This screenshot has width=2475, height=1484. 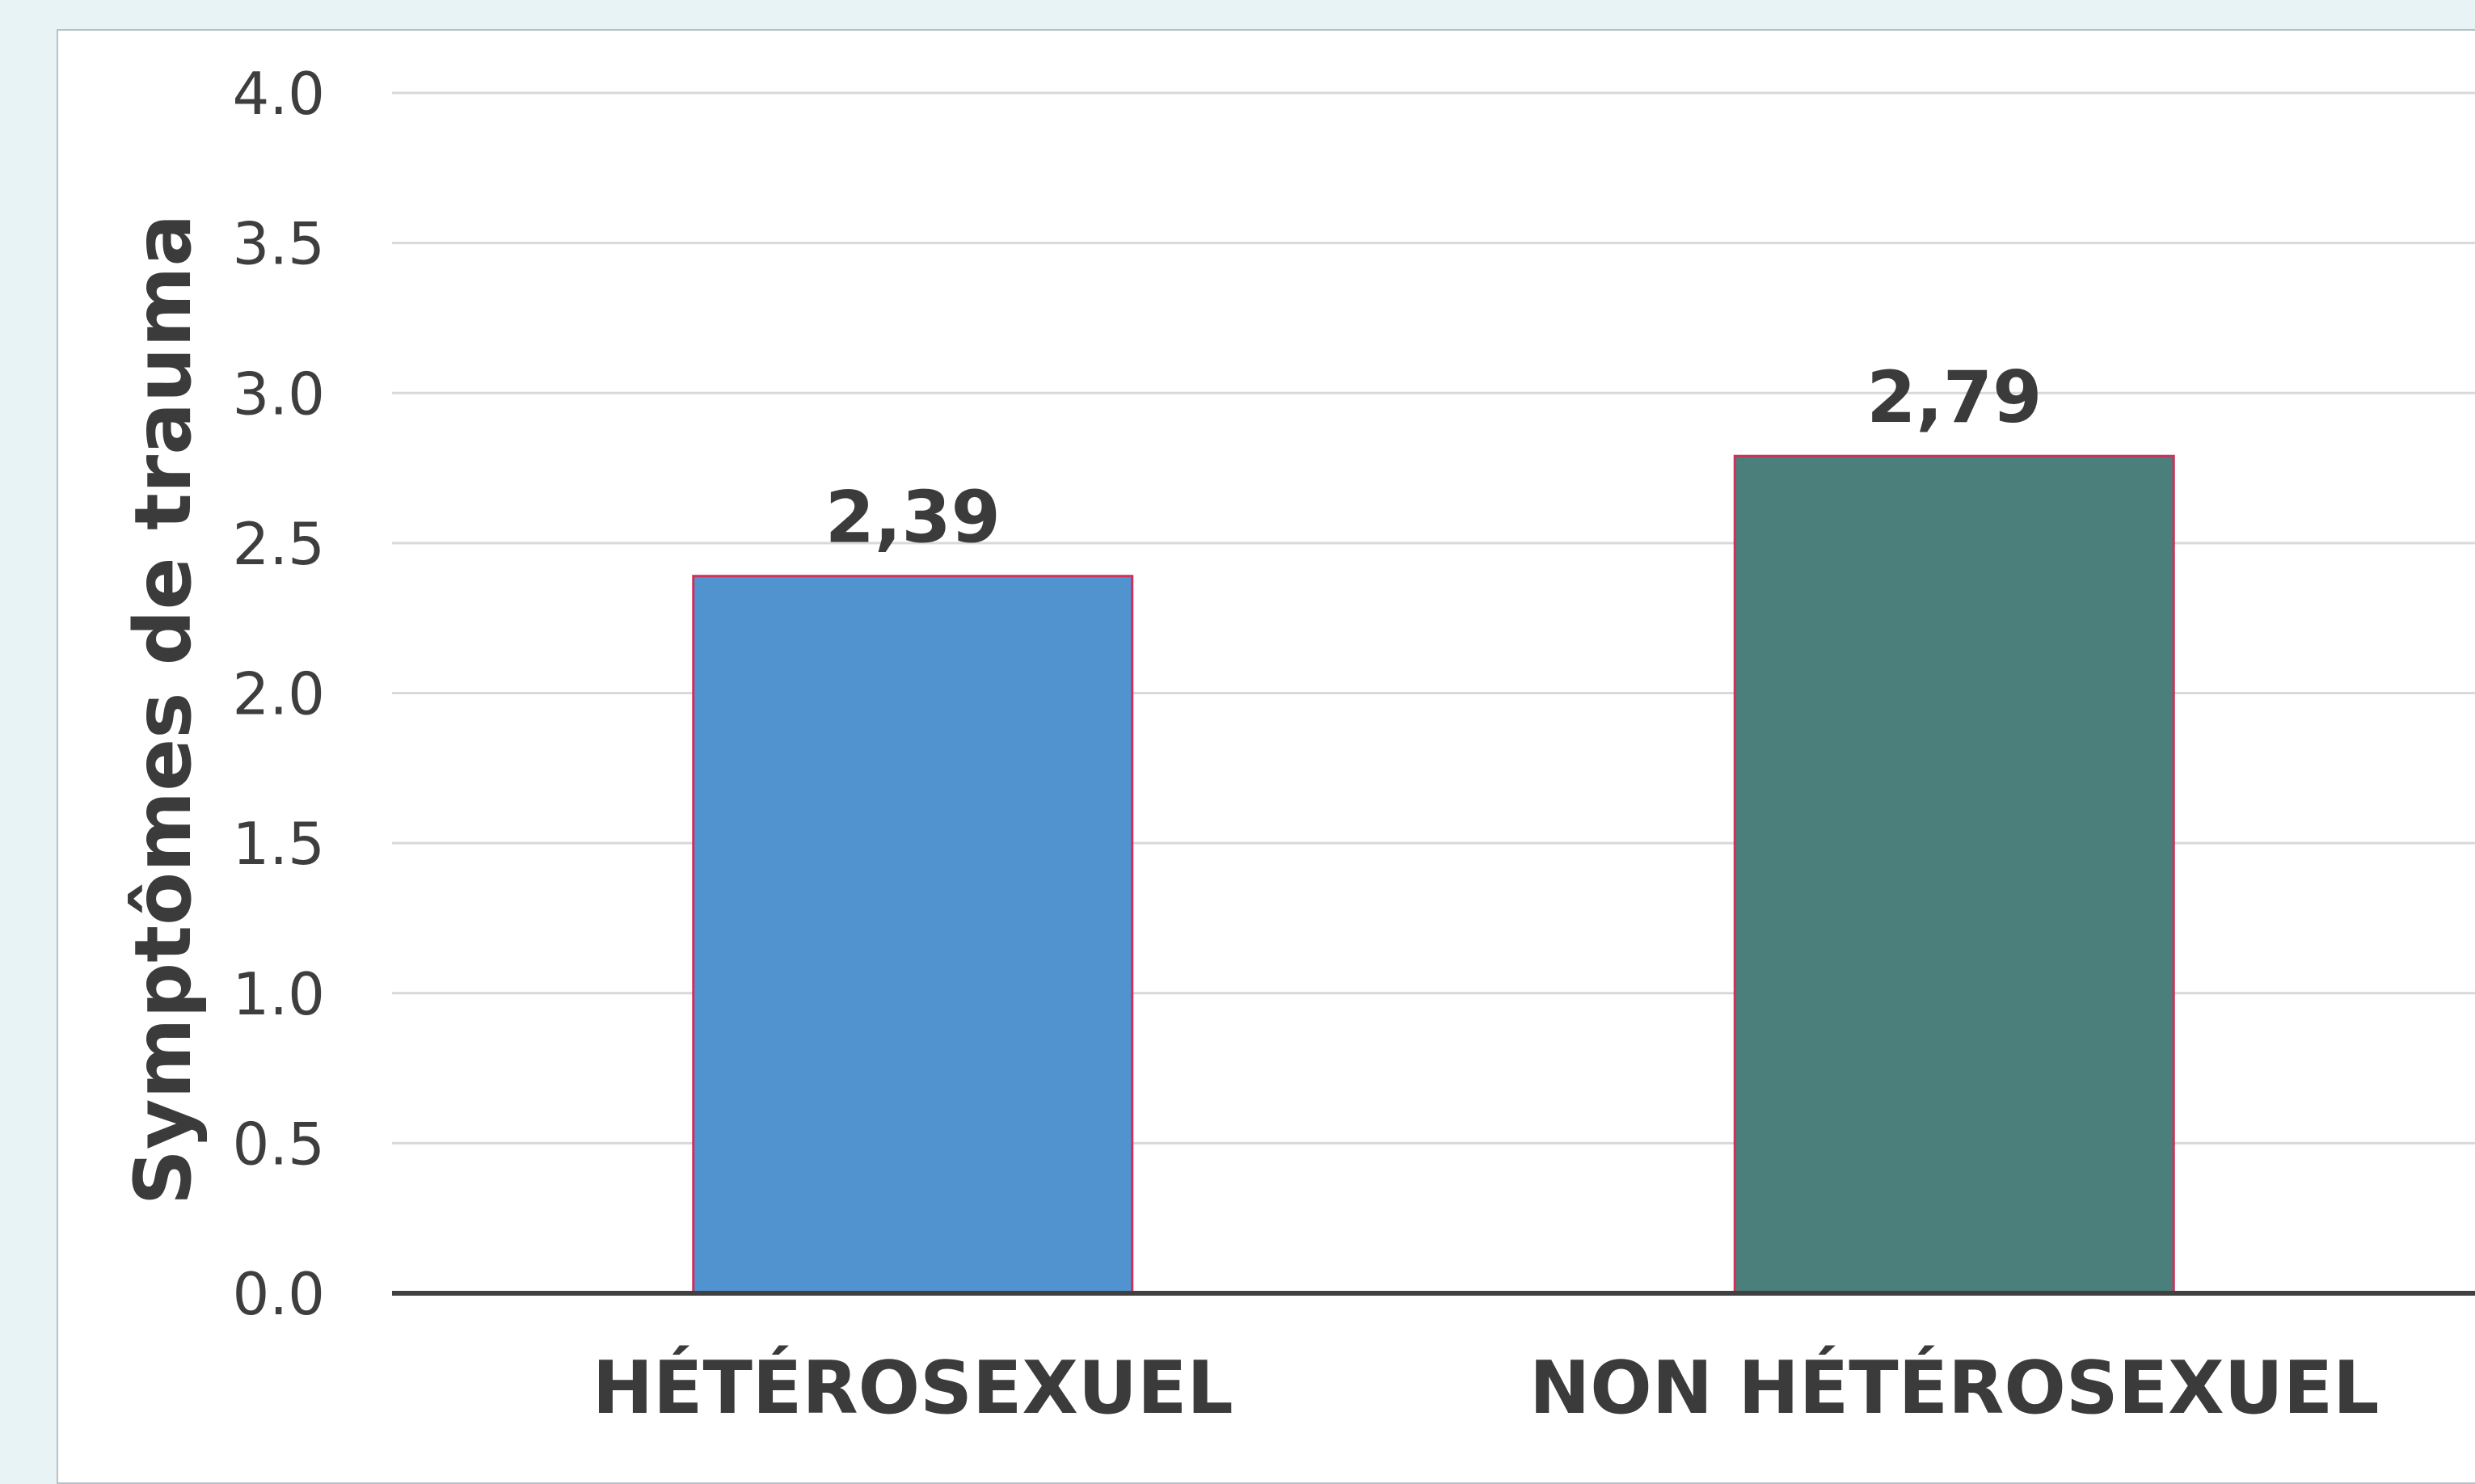 What do you see at coordinates (278, 1144) in the screenshot?
I see `y-tick-label: 0.5` at bounding box center [278, 1144].